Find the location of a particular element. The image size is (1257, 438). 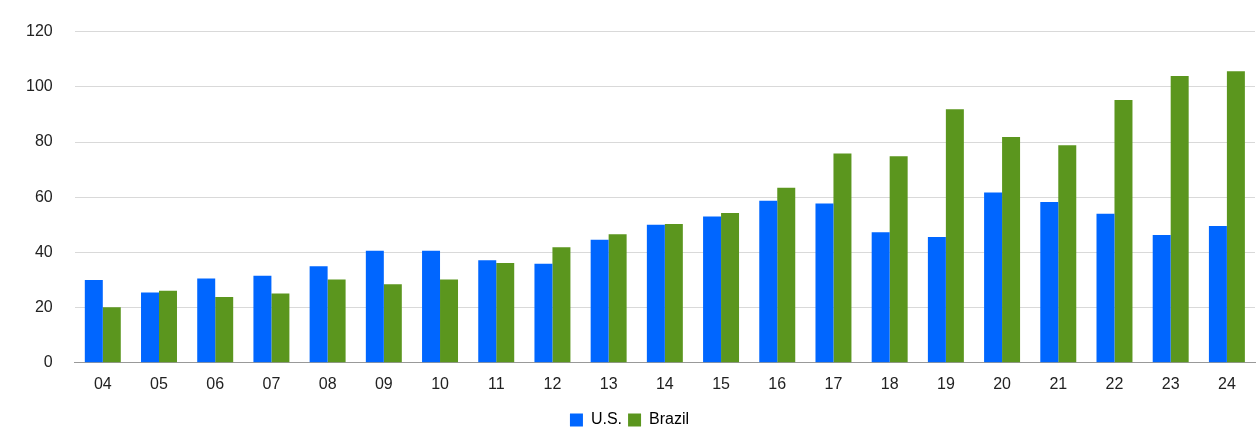

x-tick-label: 14 is located at coordinates (664, 383).